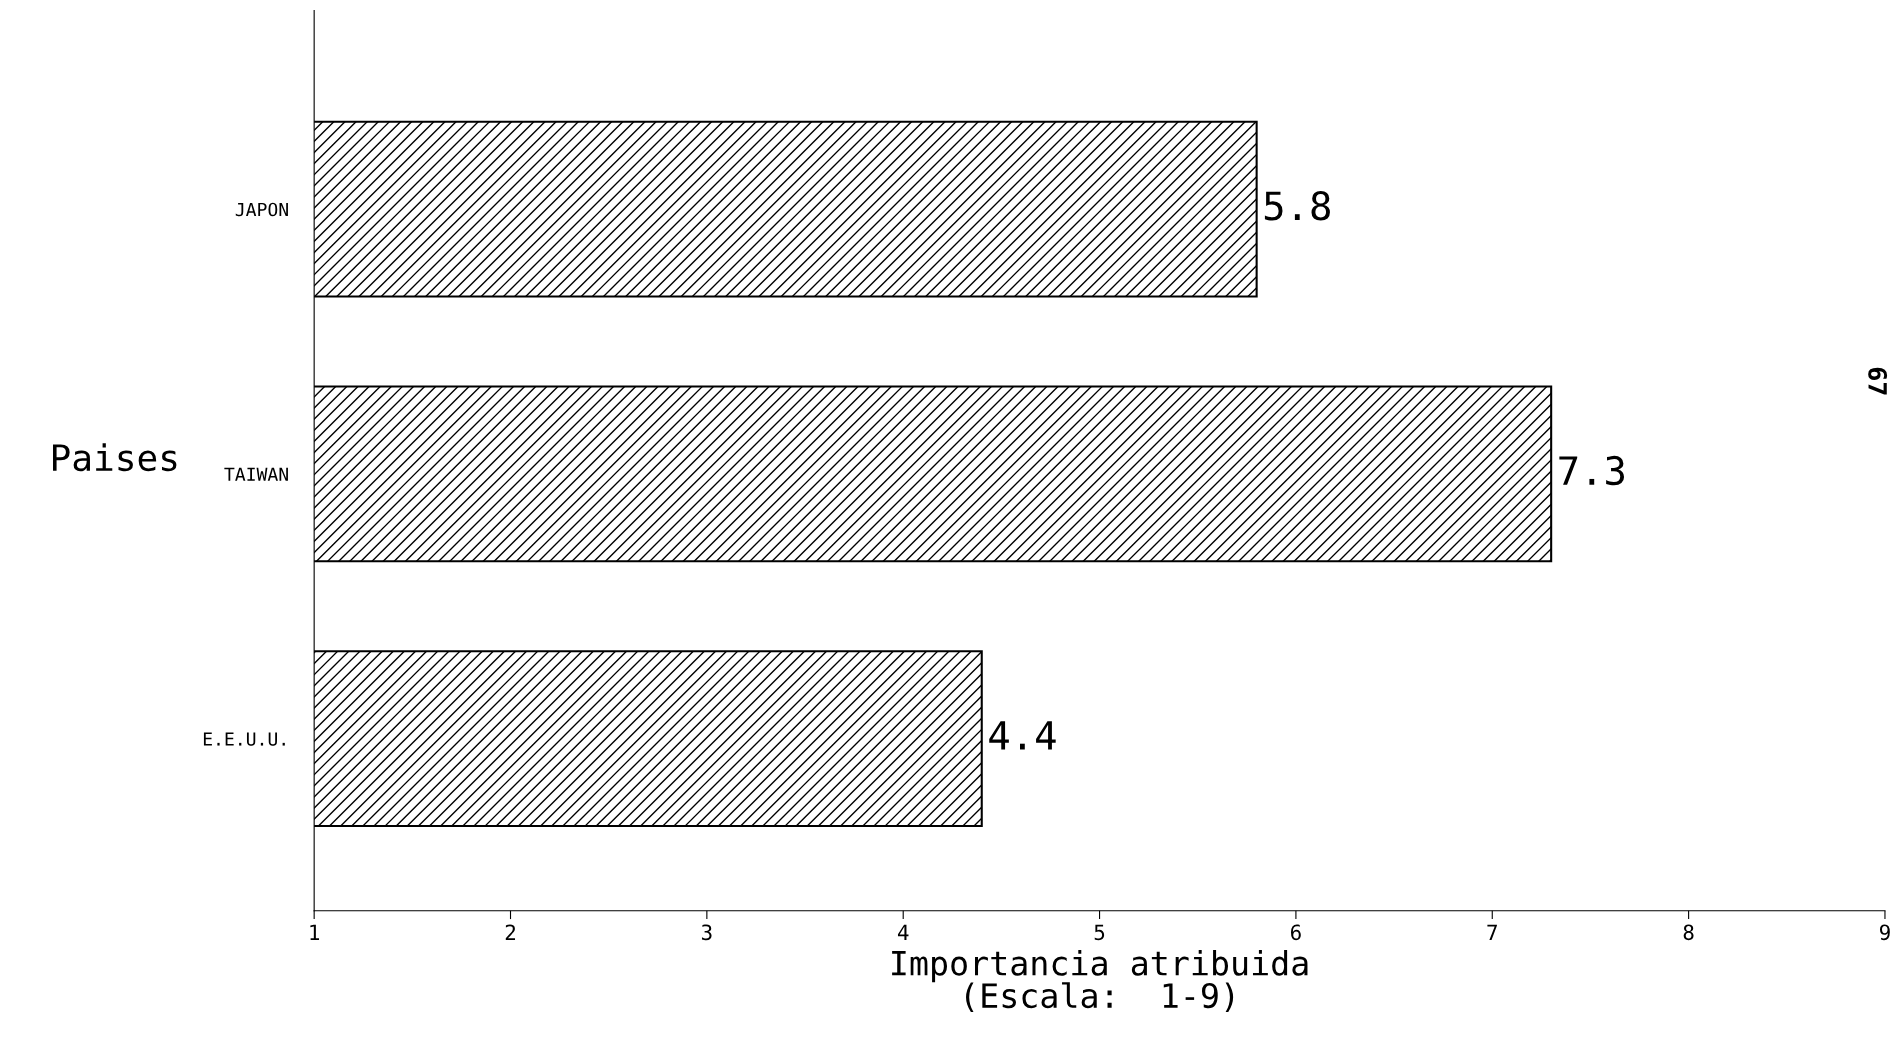 The height and width of the screenshot is (1059, 1904). I want to click on x-axis-title: Importancia atribuida (Escala: 1-9), so click(1100, 981).